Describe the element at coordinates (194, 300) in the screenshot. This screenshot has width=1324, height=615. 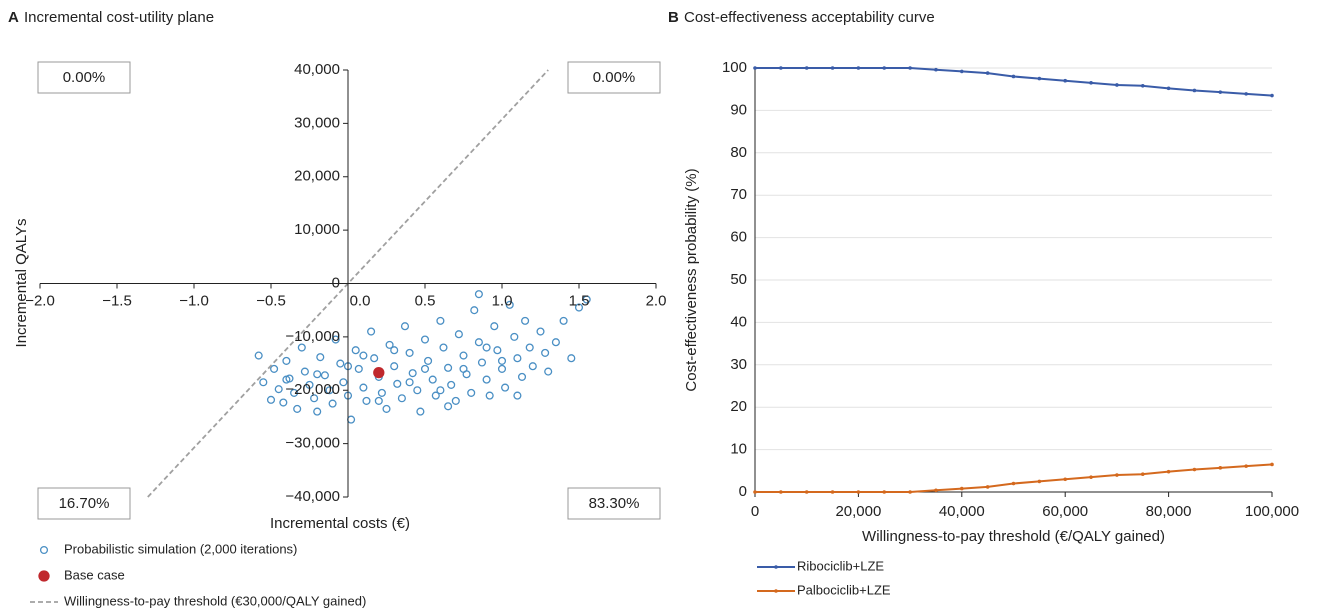
I see `x-tick-label: −1.0` at that location.